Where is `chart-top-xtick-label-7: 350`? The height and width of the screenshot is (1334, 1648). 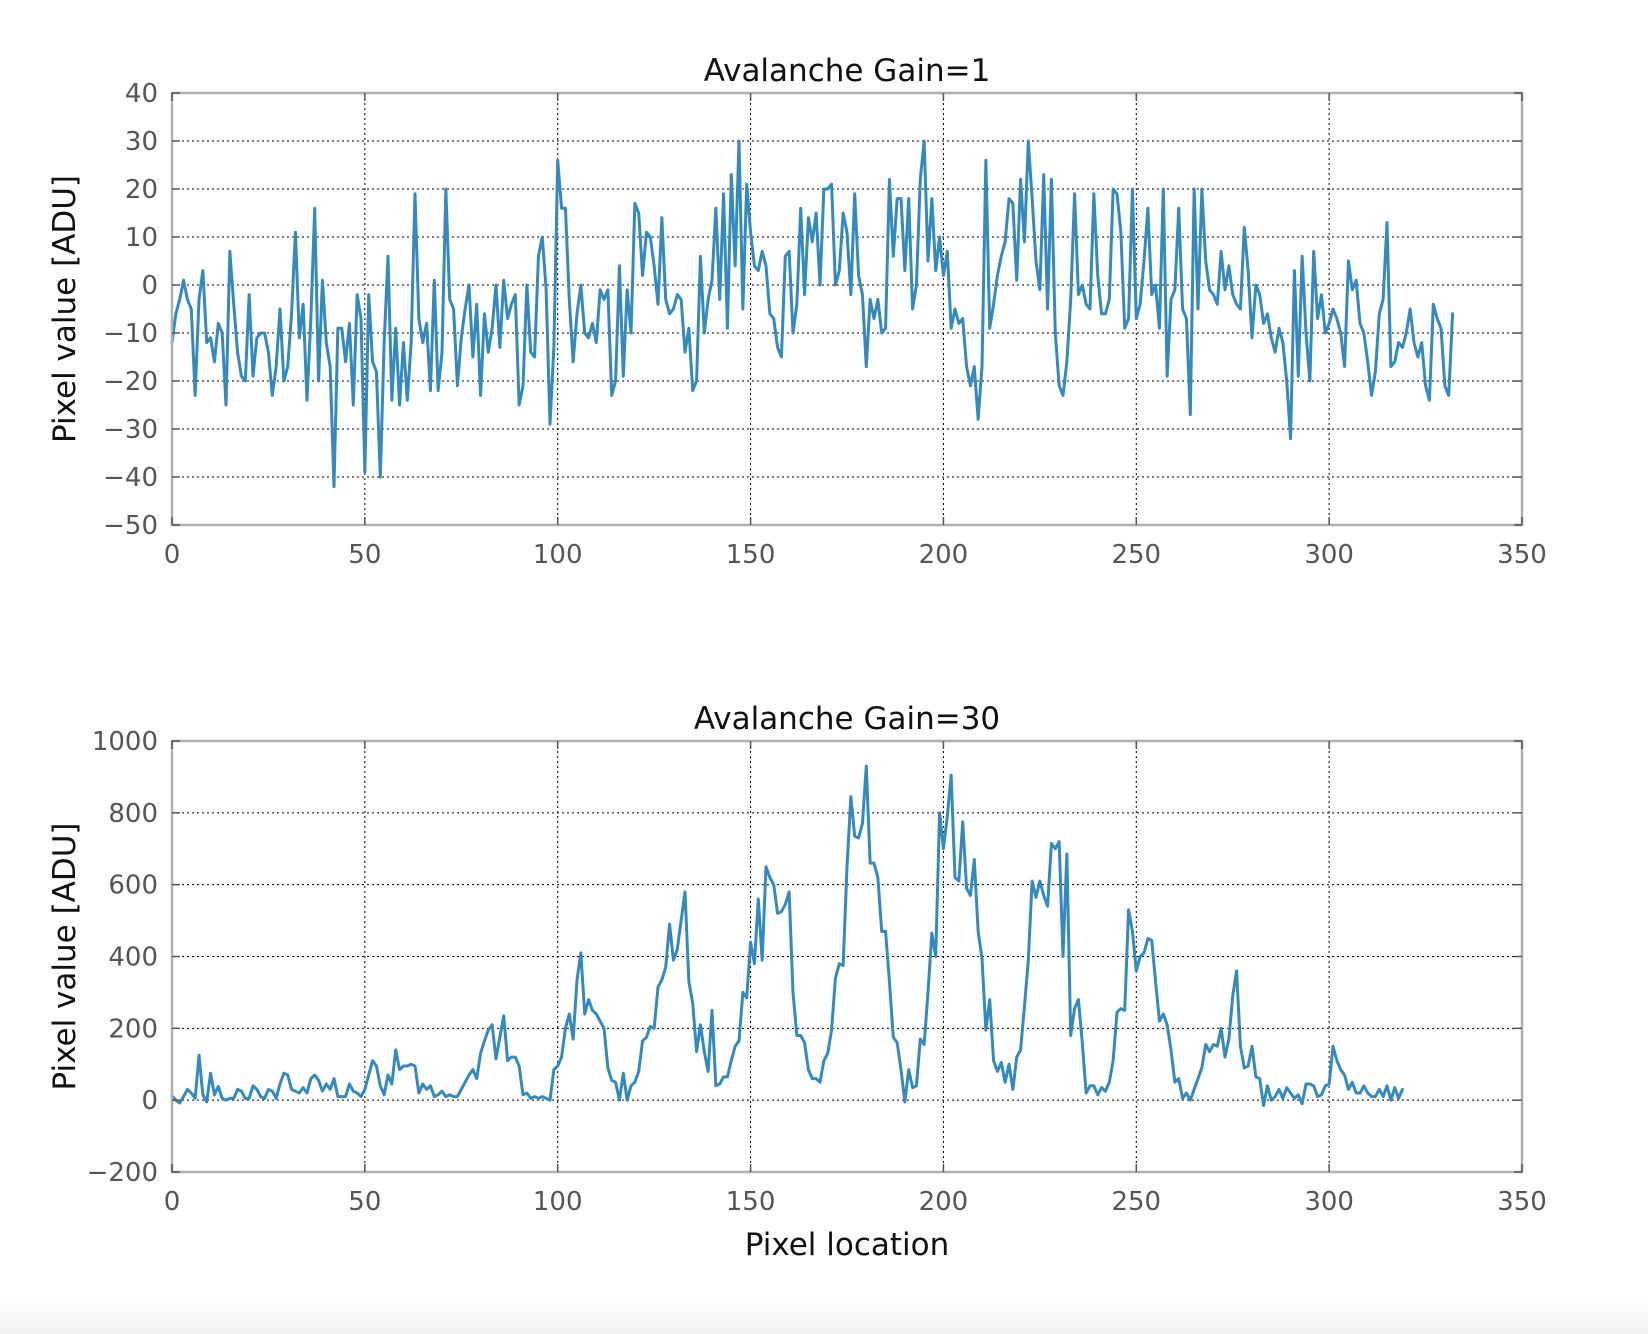
chart-top-xtick-label-7: 350 is located at coordinates (1522, 555).